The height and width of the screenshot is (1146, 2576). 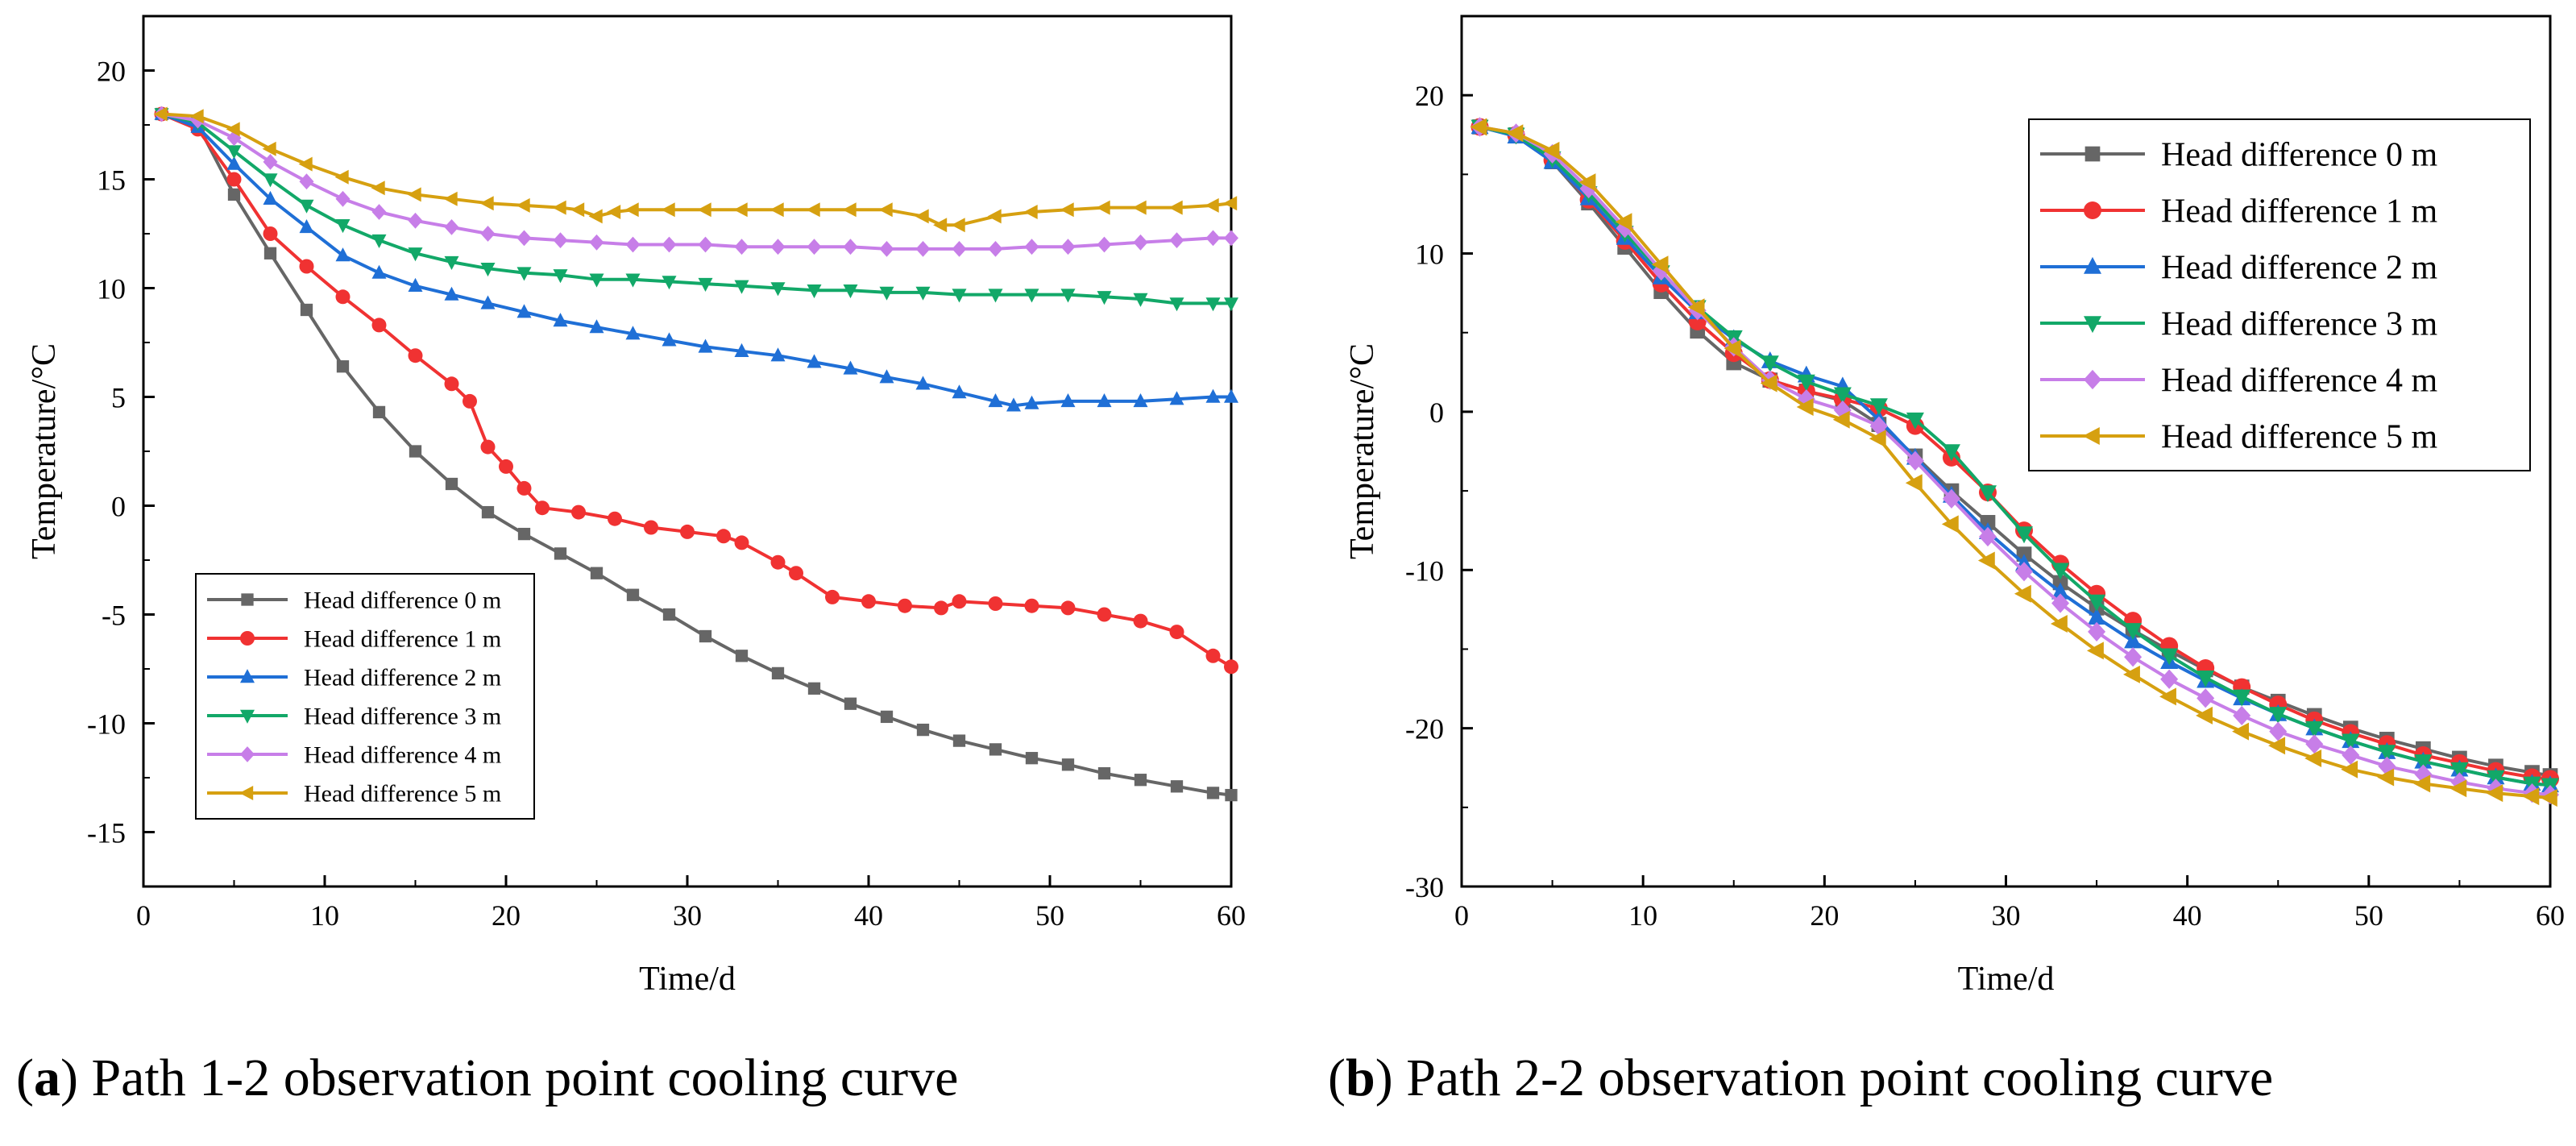 What do you see at coordinates (143, 915) in the screenshot?
I see `x-tick-label: 0` at bounding box center [143, 915].